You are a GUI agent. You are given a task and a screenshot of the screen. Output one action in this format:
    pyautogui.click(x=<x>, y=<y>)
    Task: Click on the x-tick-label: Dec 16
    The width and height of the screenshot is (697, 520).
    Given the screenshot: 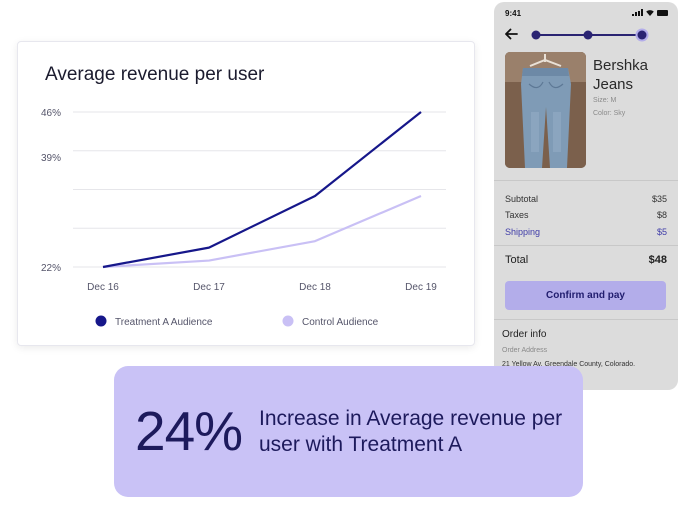 What is the action you would take?
    pyautogui.click(x=103, y=287)
    